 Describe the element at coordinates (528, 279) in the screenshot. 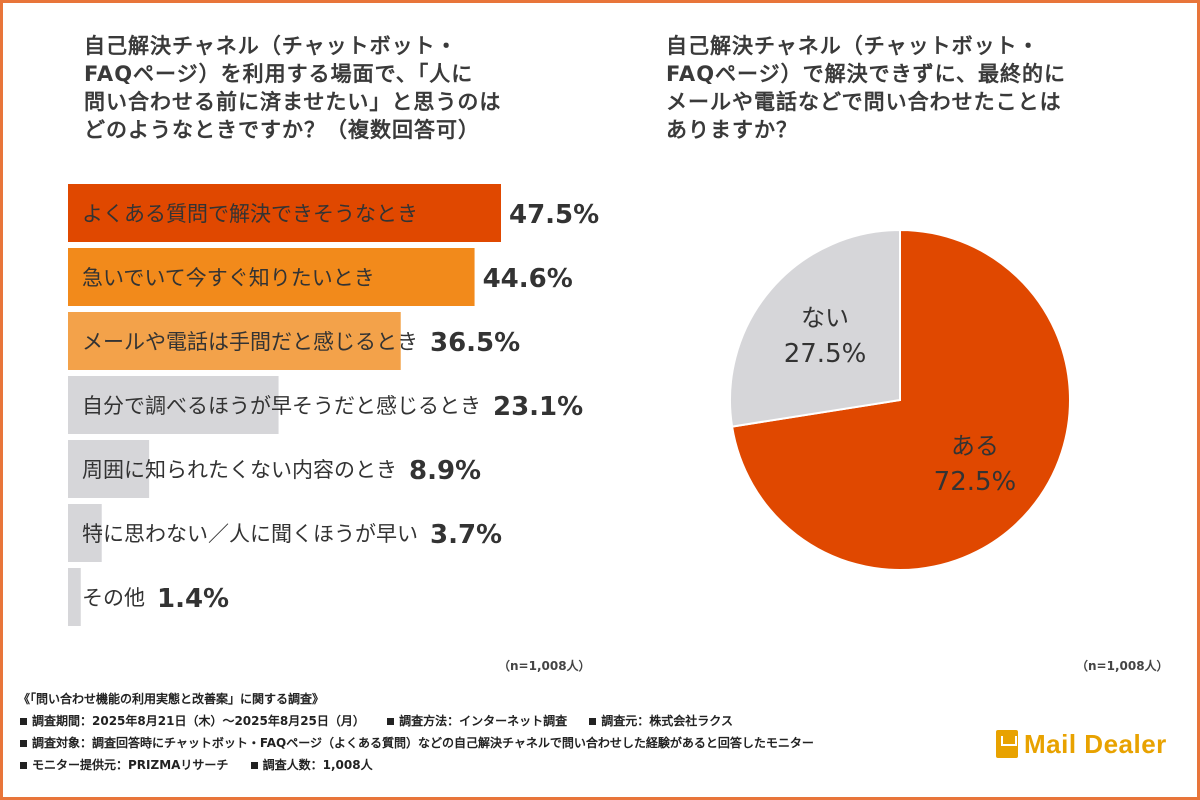

I see `bar-value-label-2: 44.6%` at that location.